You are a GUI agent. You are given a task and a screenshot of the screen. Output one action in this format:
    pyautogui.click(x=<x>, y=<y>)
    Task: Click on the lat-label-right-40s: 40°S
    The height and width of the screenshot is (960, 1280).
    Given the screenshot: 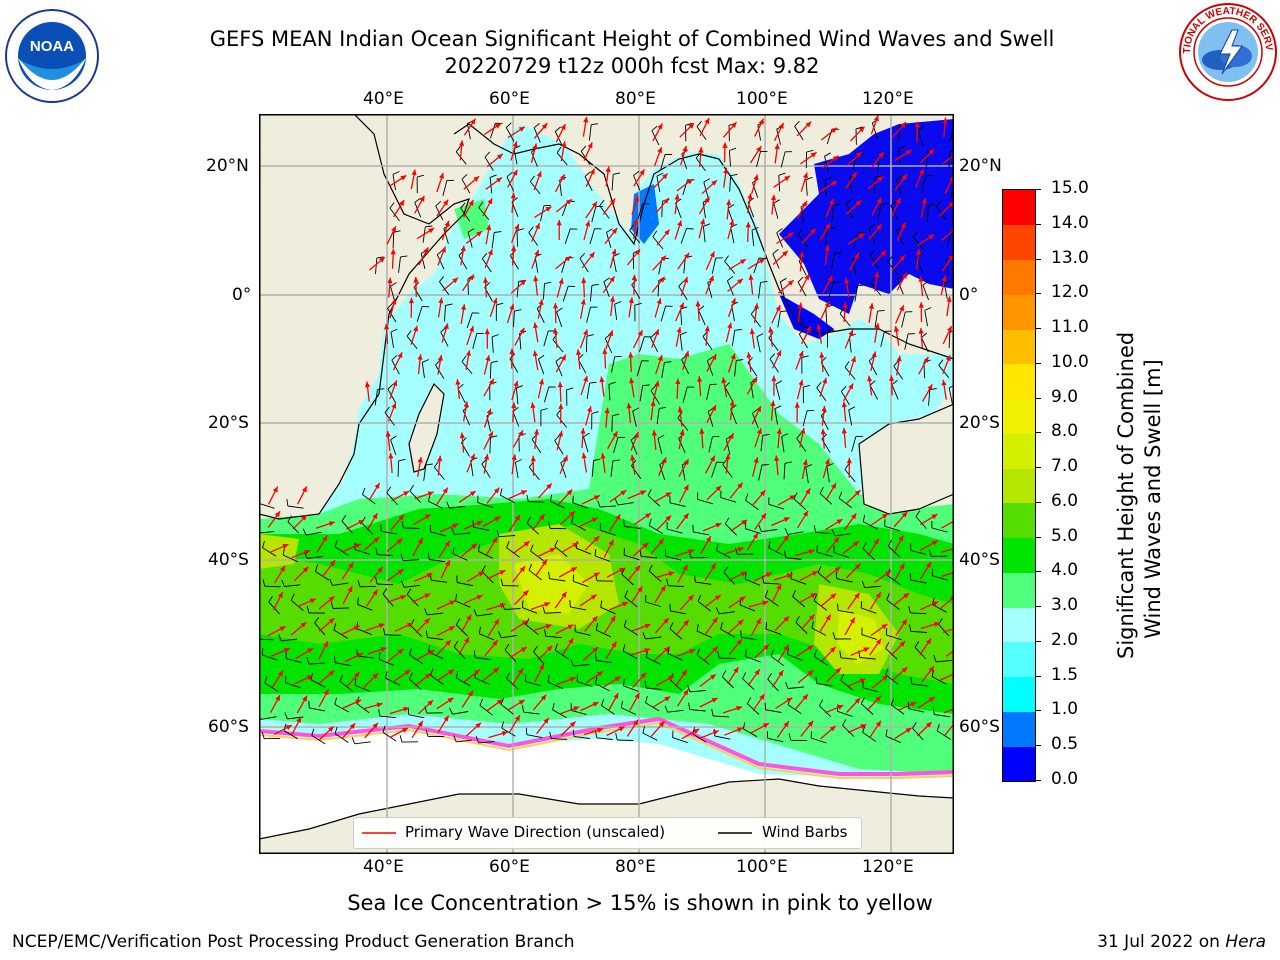 What is the action you would take?
    pyautogui.click(x=979, y=560)
    